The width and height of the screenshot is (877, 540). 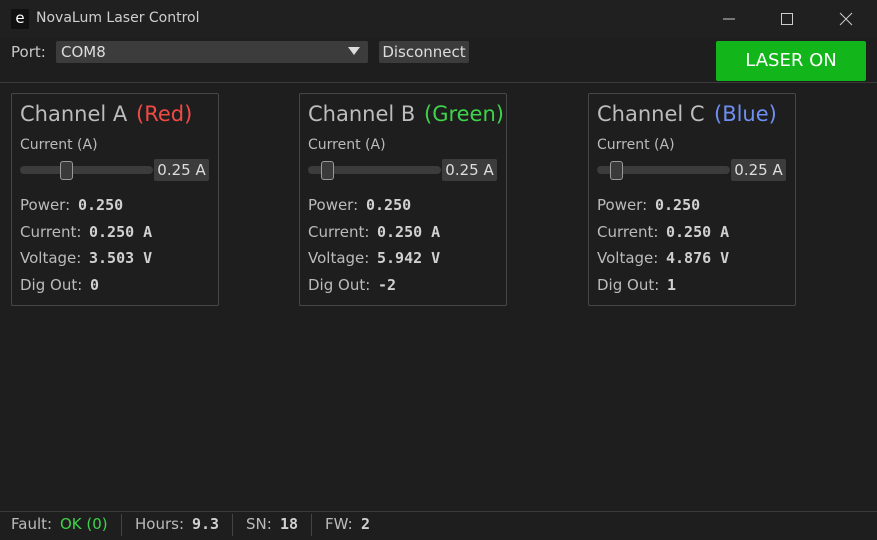 What do you see at coordinates (354, 51) in the screenshot?
I see `dropdown-arrow` at bounding box center [354, 51].